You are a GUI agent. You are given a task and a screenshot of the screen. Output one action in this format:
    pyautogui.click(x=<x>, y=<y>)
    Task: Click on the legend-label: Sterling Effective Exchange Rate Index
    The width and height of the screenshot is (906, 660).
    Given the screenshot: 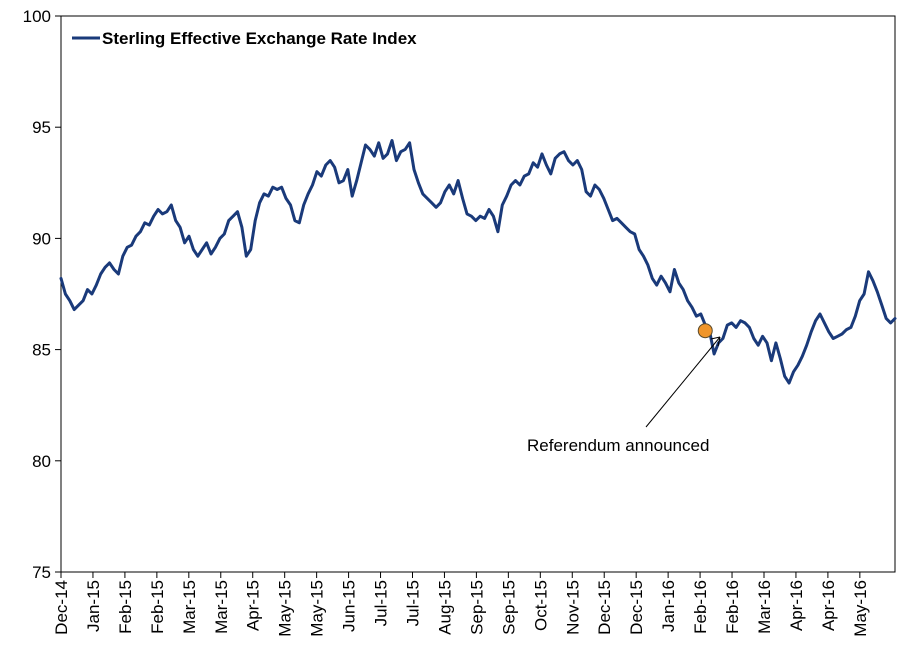 What is the action you would take?
    pyautogui.click(x=259, y=38)
    